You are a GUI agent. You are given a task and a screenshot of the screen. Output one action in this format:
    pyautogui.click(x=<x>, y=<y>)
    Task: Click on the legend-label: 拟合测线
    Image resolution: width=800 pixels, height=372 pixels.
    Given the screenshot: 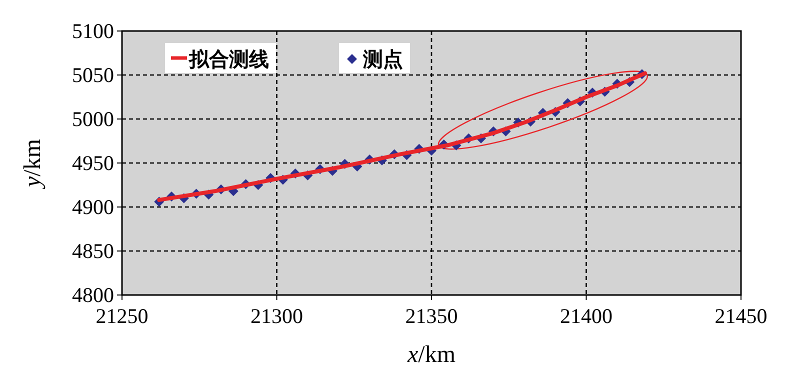 What is the action you would take?
    pyautogui.click(x=228, y=59)
    